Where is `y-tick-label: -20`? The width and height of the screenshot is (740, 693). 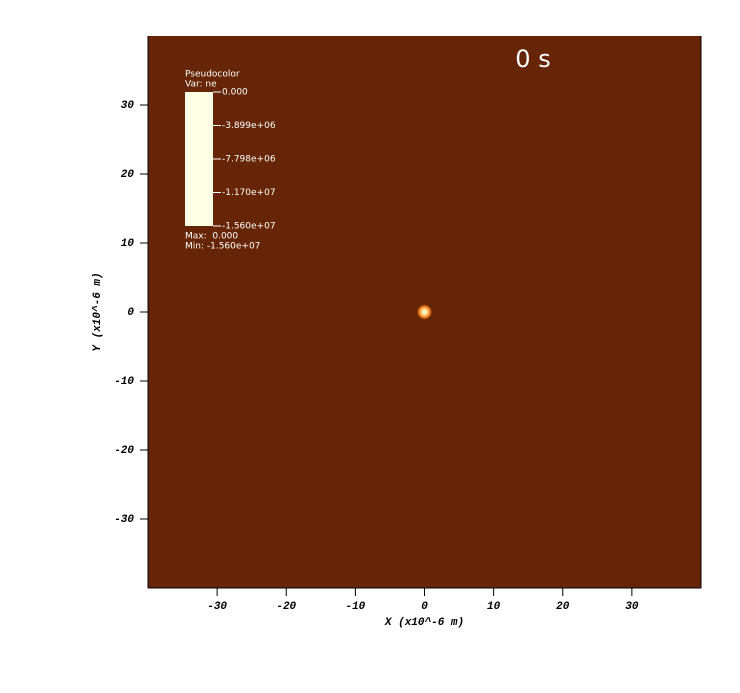
y-tick-label: -20 is located at coordinates (124, 451).